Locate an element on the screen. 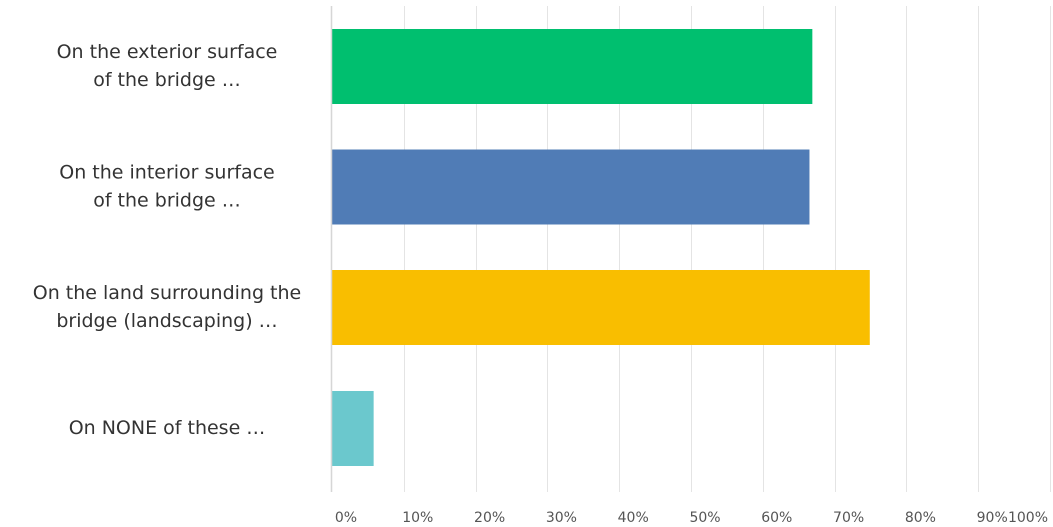 The image size is (1053, 527). x-tick-label-6: 60% is located at coordinates (776, 518).